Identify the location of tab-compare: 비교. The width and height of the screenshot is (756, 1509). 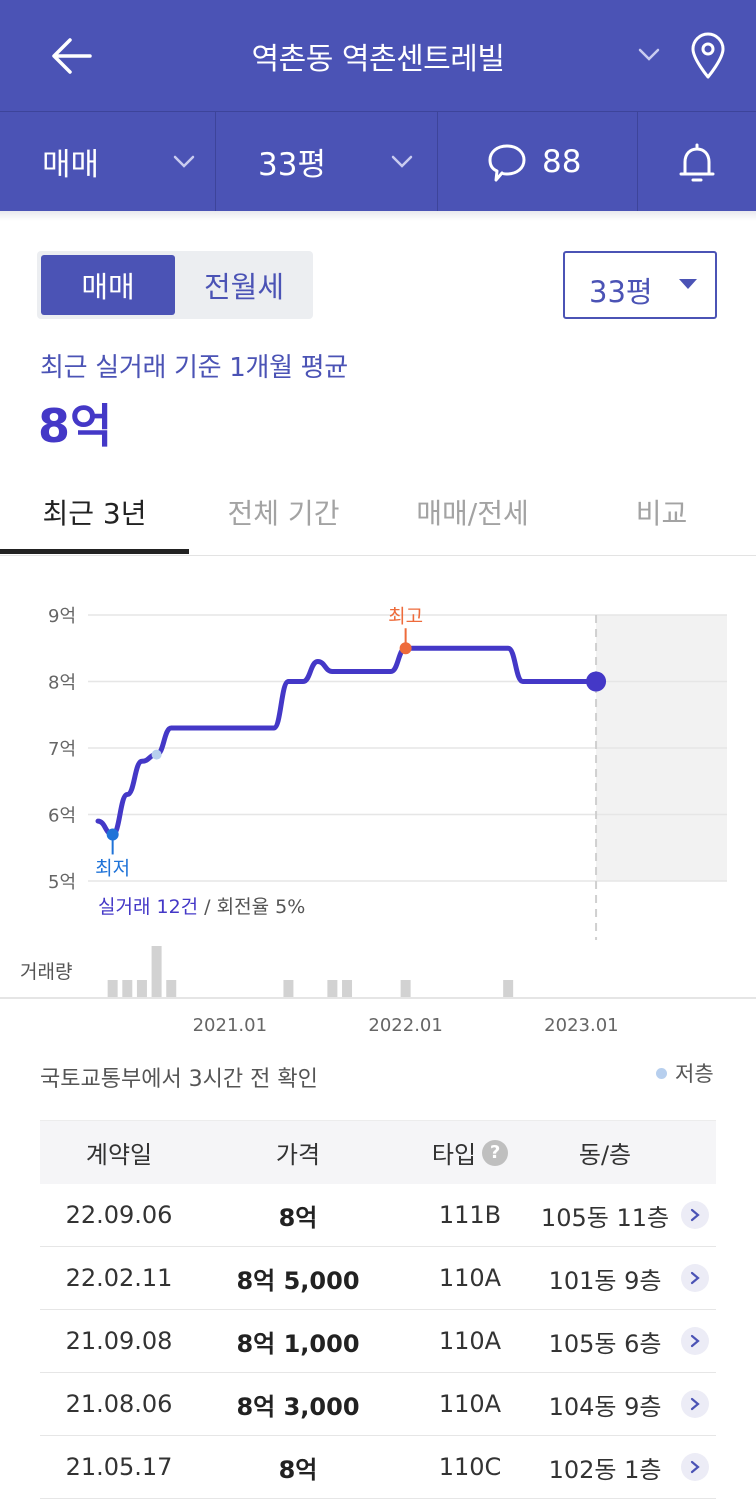
(661, 513).